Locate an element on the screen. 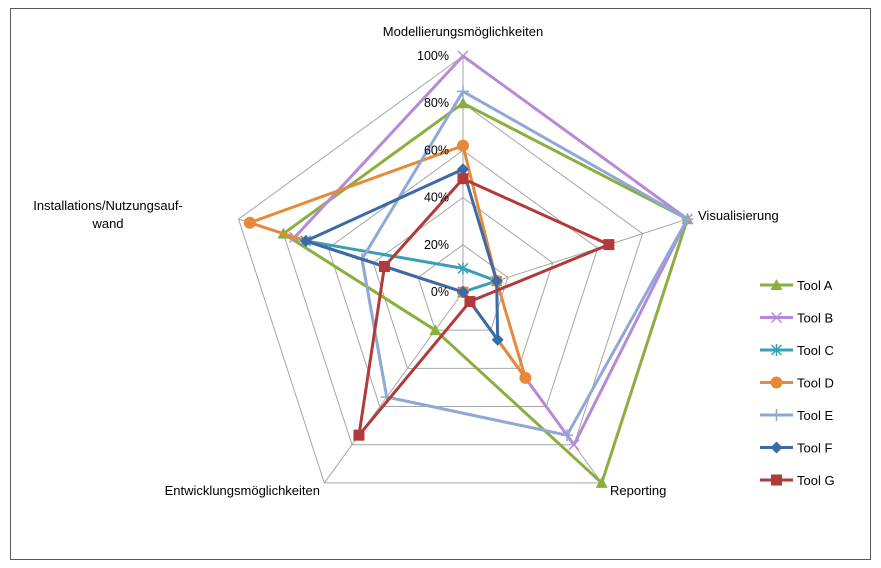 The height and width of the screenshot is (568, 881). legend-label: Tool C is located at coordinates (815, 350).